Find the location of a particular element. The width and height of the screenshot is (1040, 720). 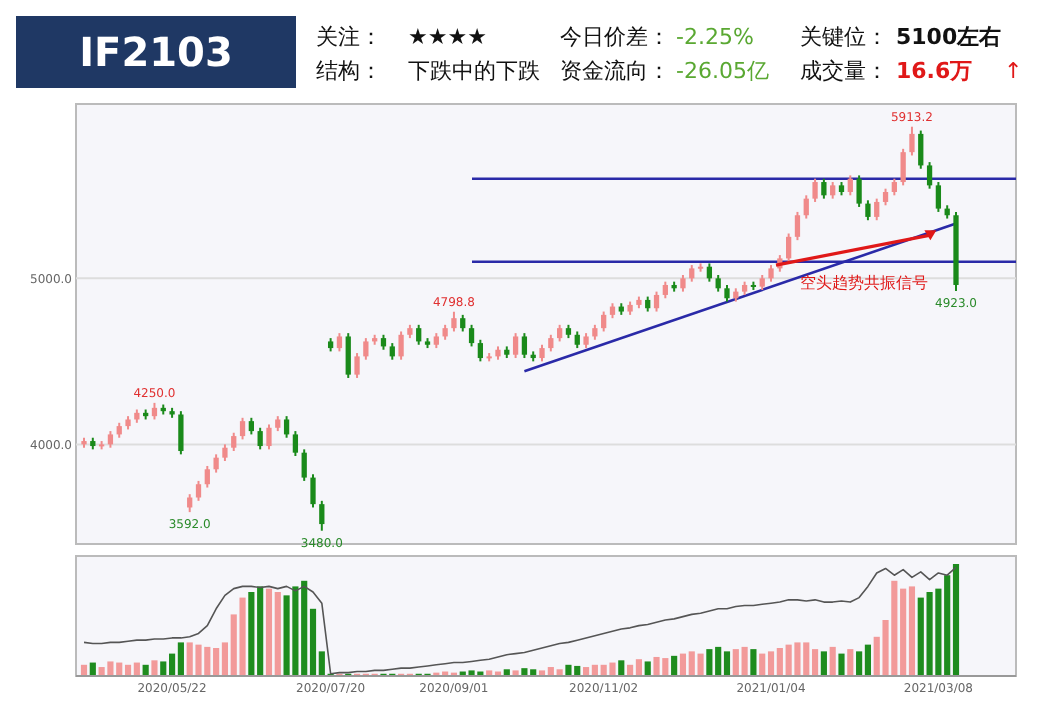

text: -2.25% is located at coordinates (715, 37).